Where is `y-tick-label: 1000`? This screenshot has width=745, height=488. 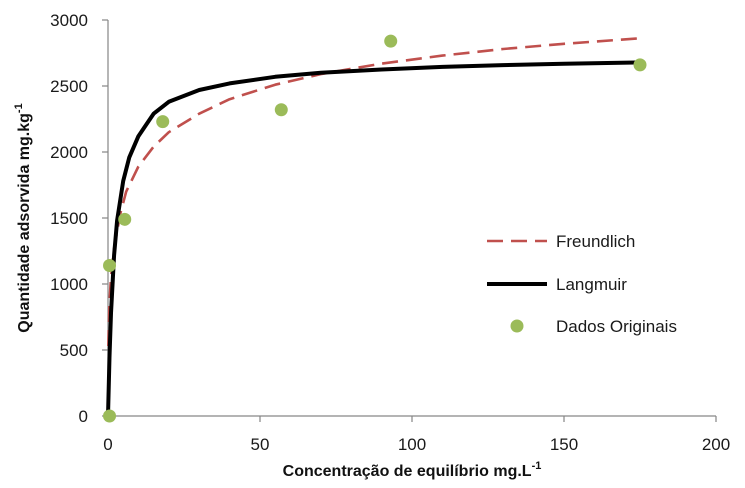 y-tick-label: 1000 is located at coordinates (69, 284).